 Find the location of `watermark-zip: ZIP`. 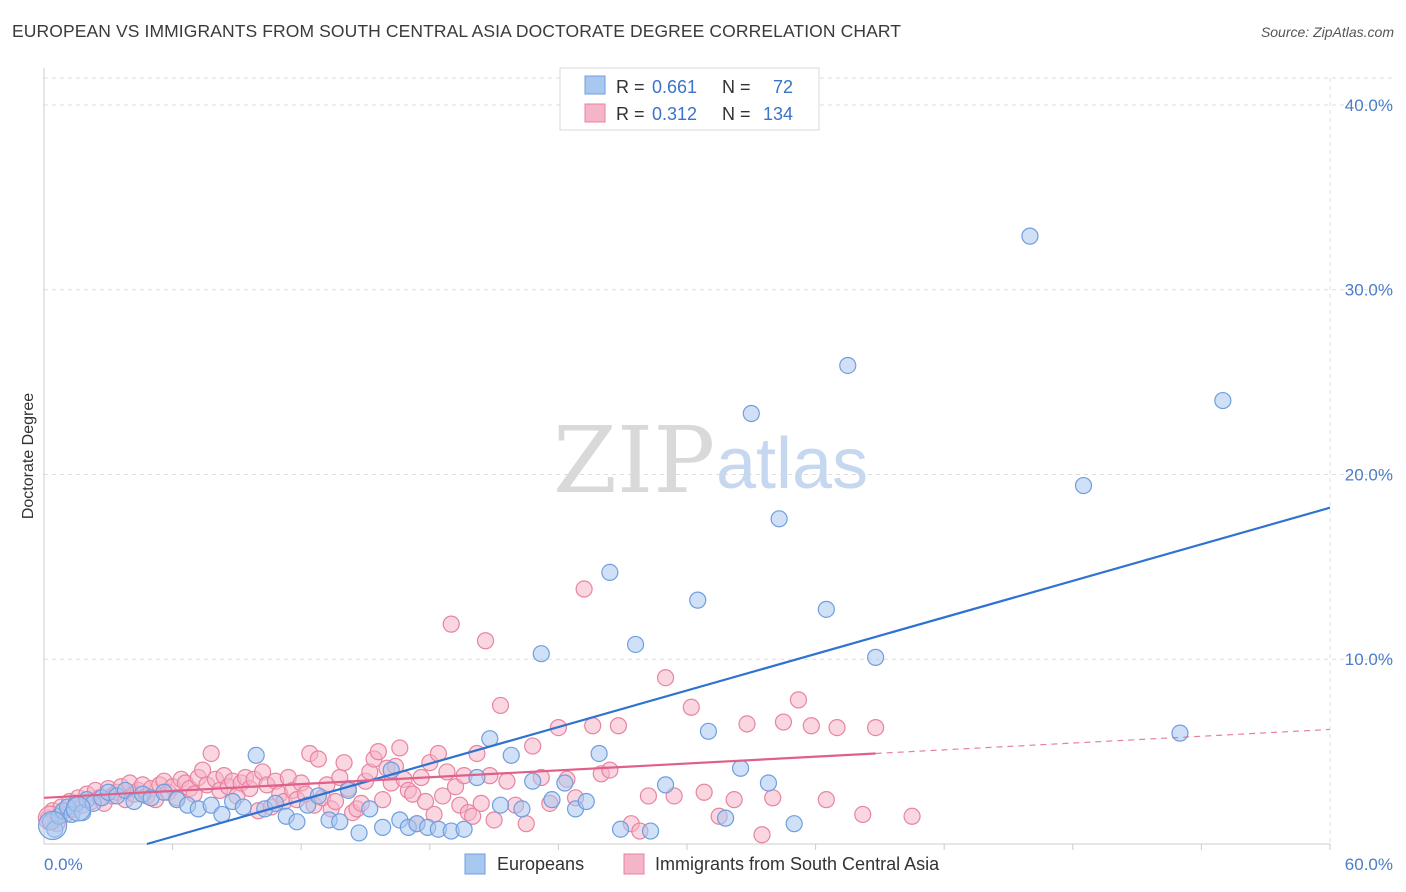

watermark-zip: ZIP is located at coordinates (634, 460).